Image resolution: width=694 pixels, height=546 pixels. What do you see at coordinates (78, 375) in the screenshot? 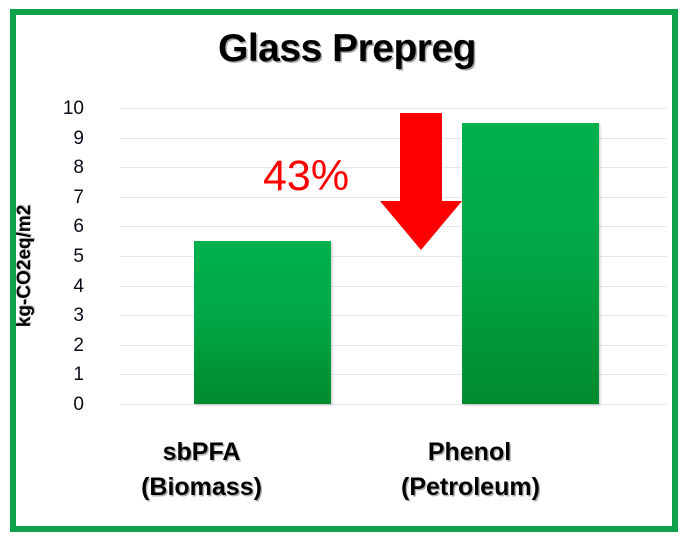
I see `y-tick-label: 1` at bounding box center [78, 375].